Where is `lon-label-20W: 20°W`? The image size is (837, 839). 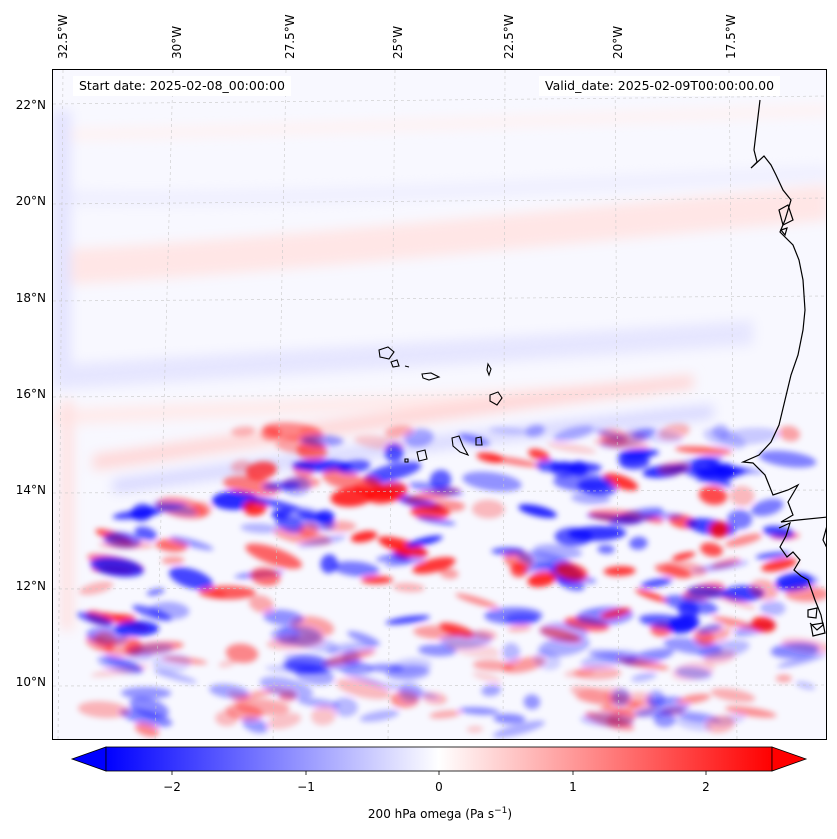
lon-label-20W: 20°W is located at coordinates (618, 42).